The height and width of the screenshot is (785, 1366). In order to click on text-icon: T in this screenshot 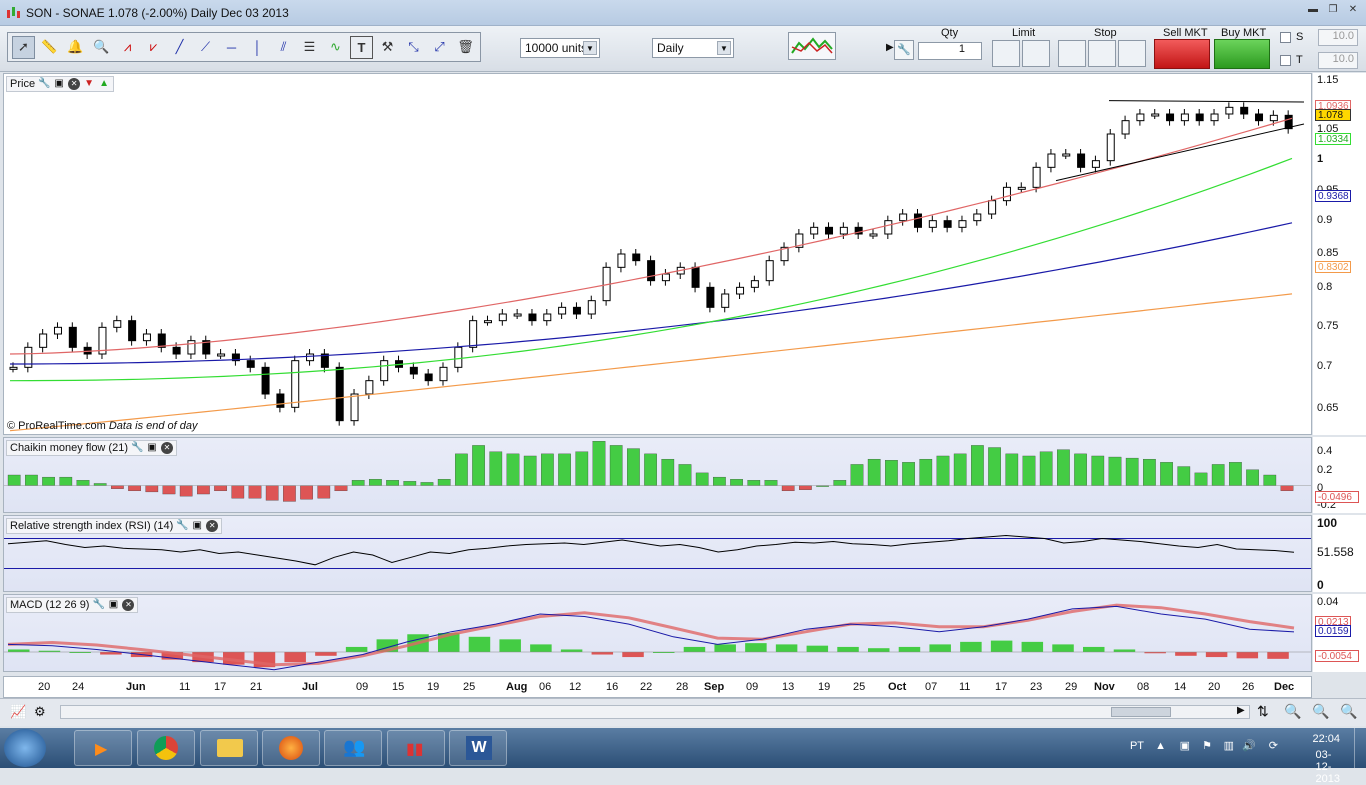, I will do `click(361, 47)`.